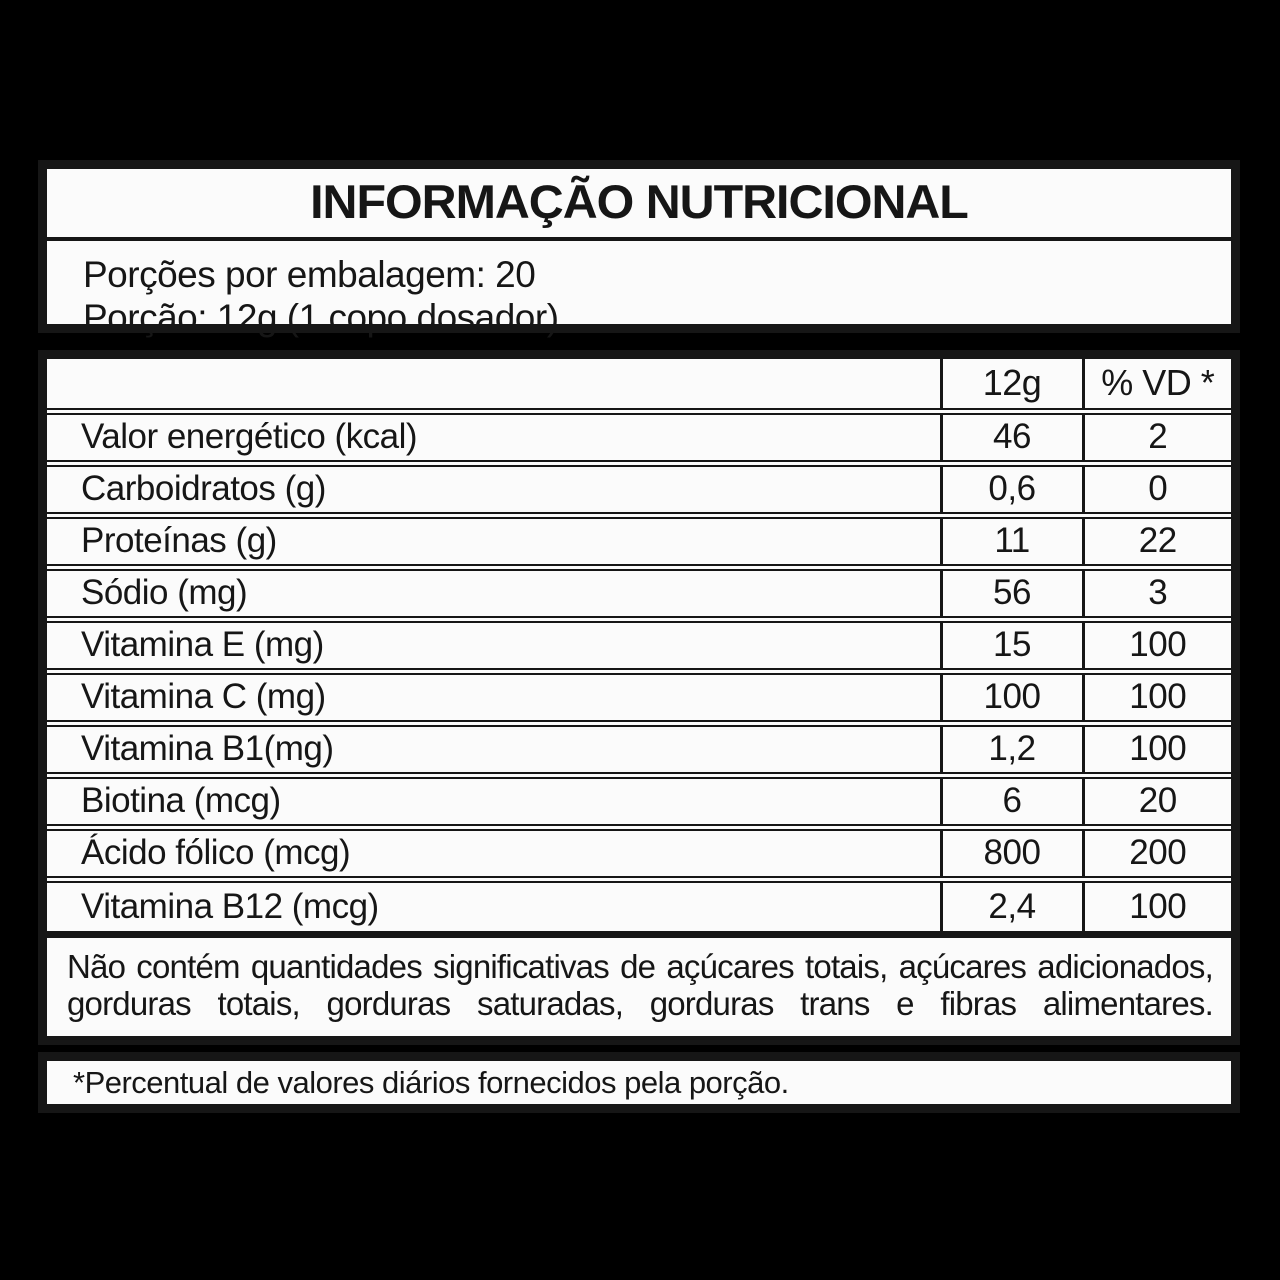 The width and height of the screenshot is (1280, 1280). I want to click on table-header-row: 12g % VD *, so click(639, 385).